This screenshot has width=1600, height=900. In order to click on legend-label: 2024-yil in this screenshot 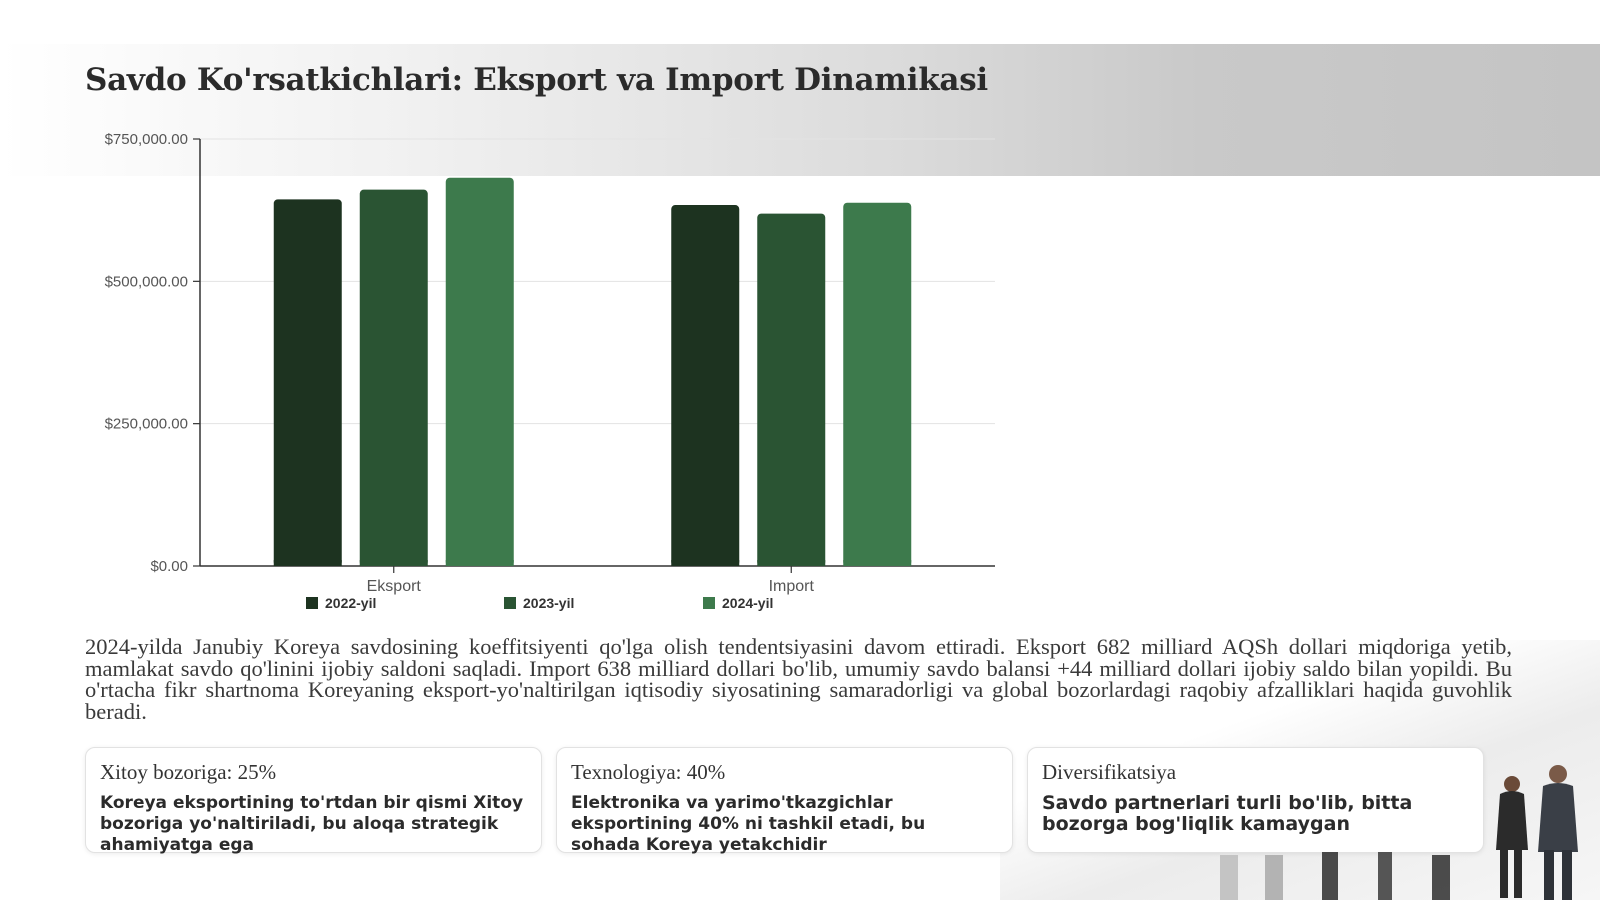, I will do `click(747, 603)`.